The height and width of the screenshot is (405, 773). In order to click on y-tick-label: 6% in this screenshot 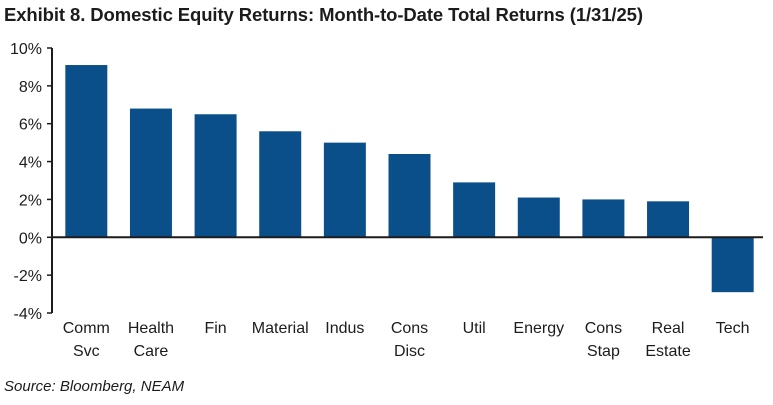, I will do `click(30, 125)`.